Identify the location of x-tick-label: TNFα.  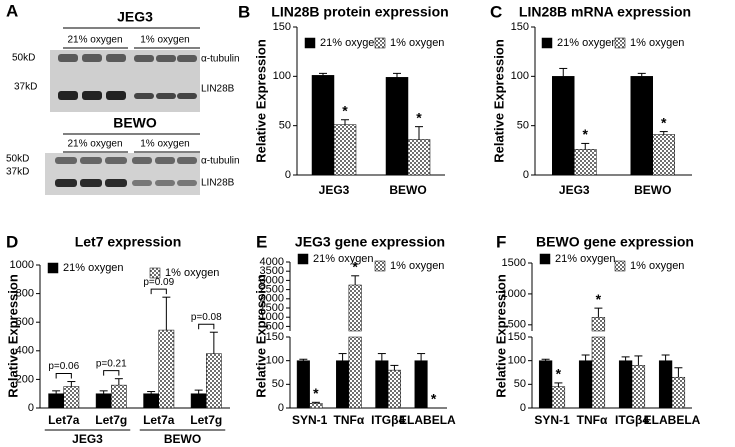
(592, 420).